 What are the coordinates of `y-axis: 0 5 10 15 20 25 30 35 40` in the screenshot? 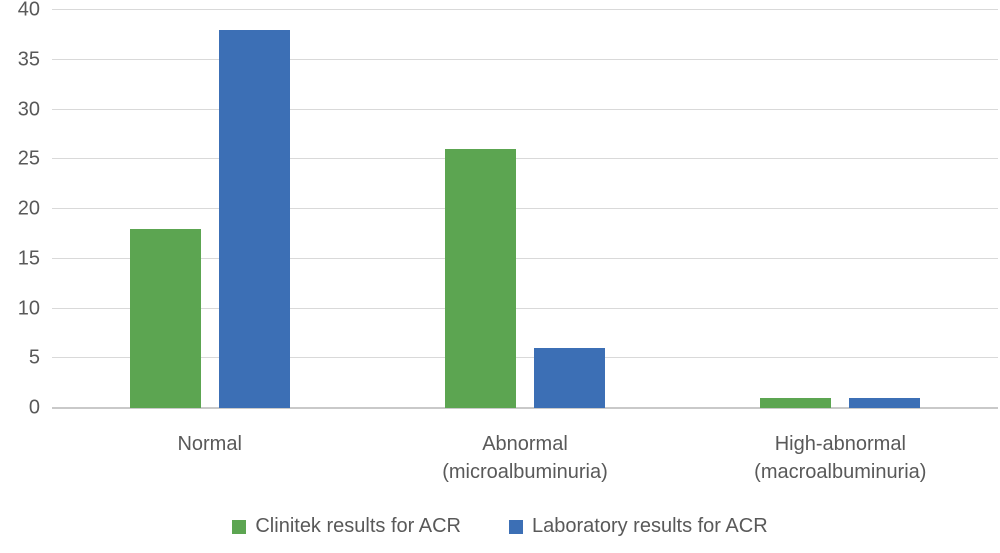 It's located at (20, 209).